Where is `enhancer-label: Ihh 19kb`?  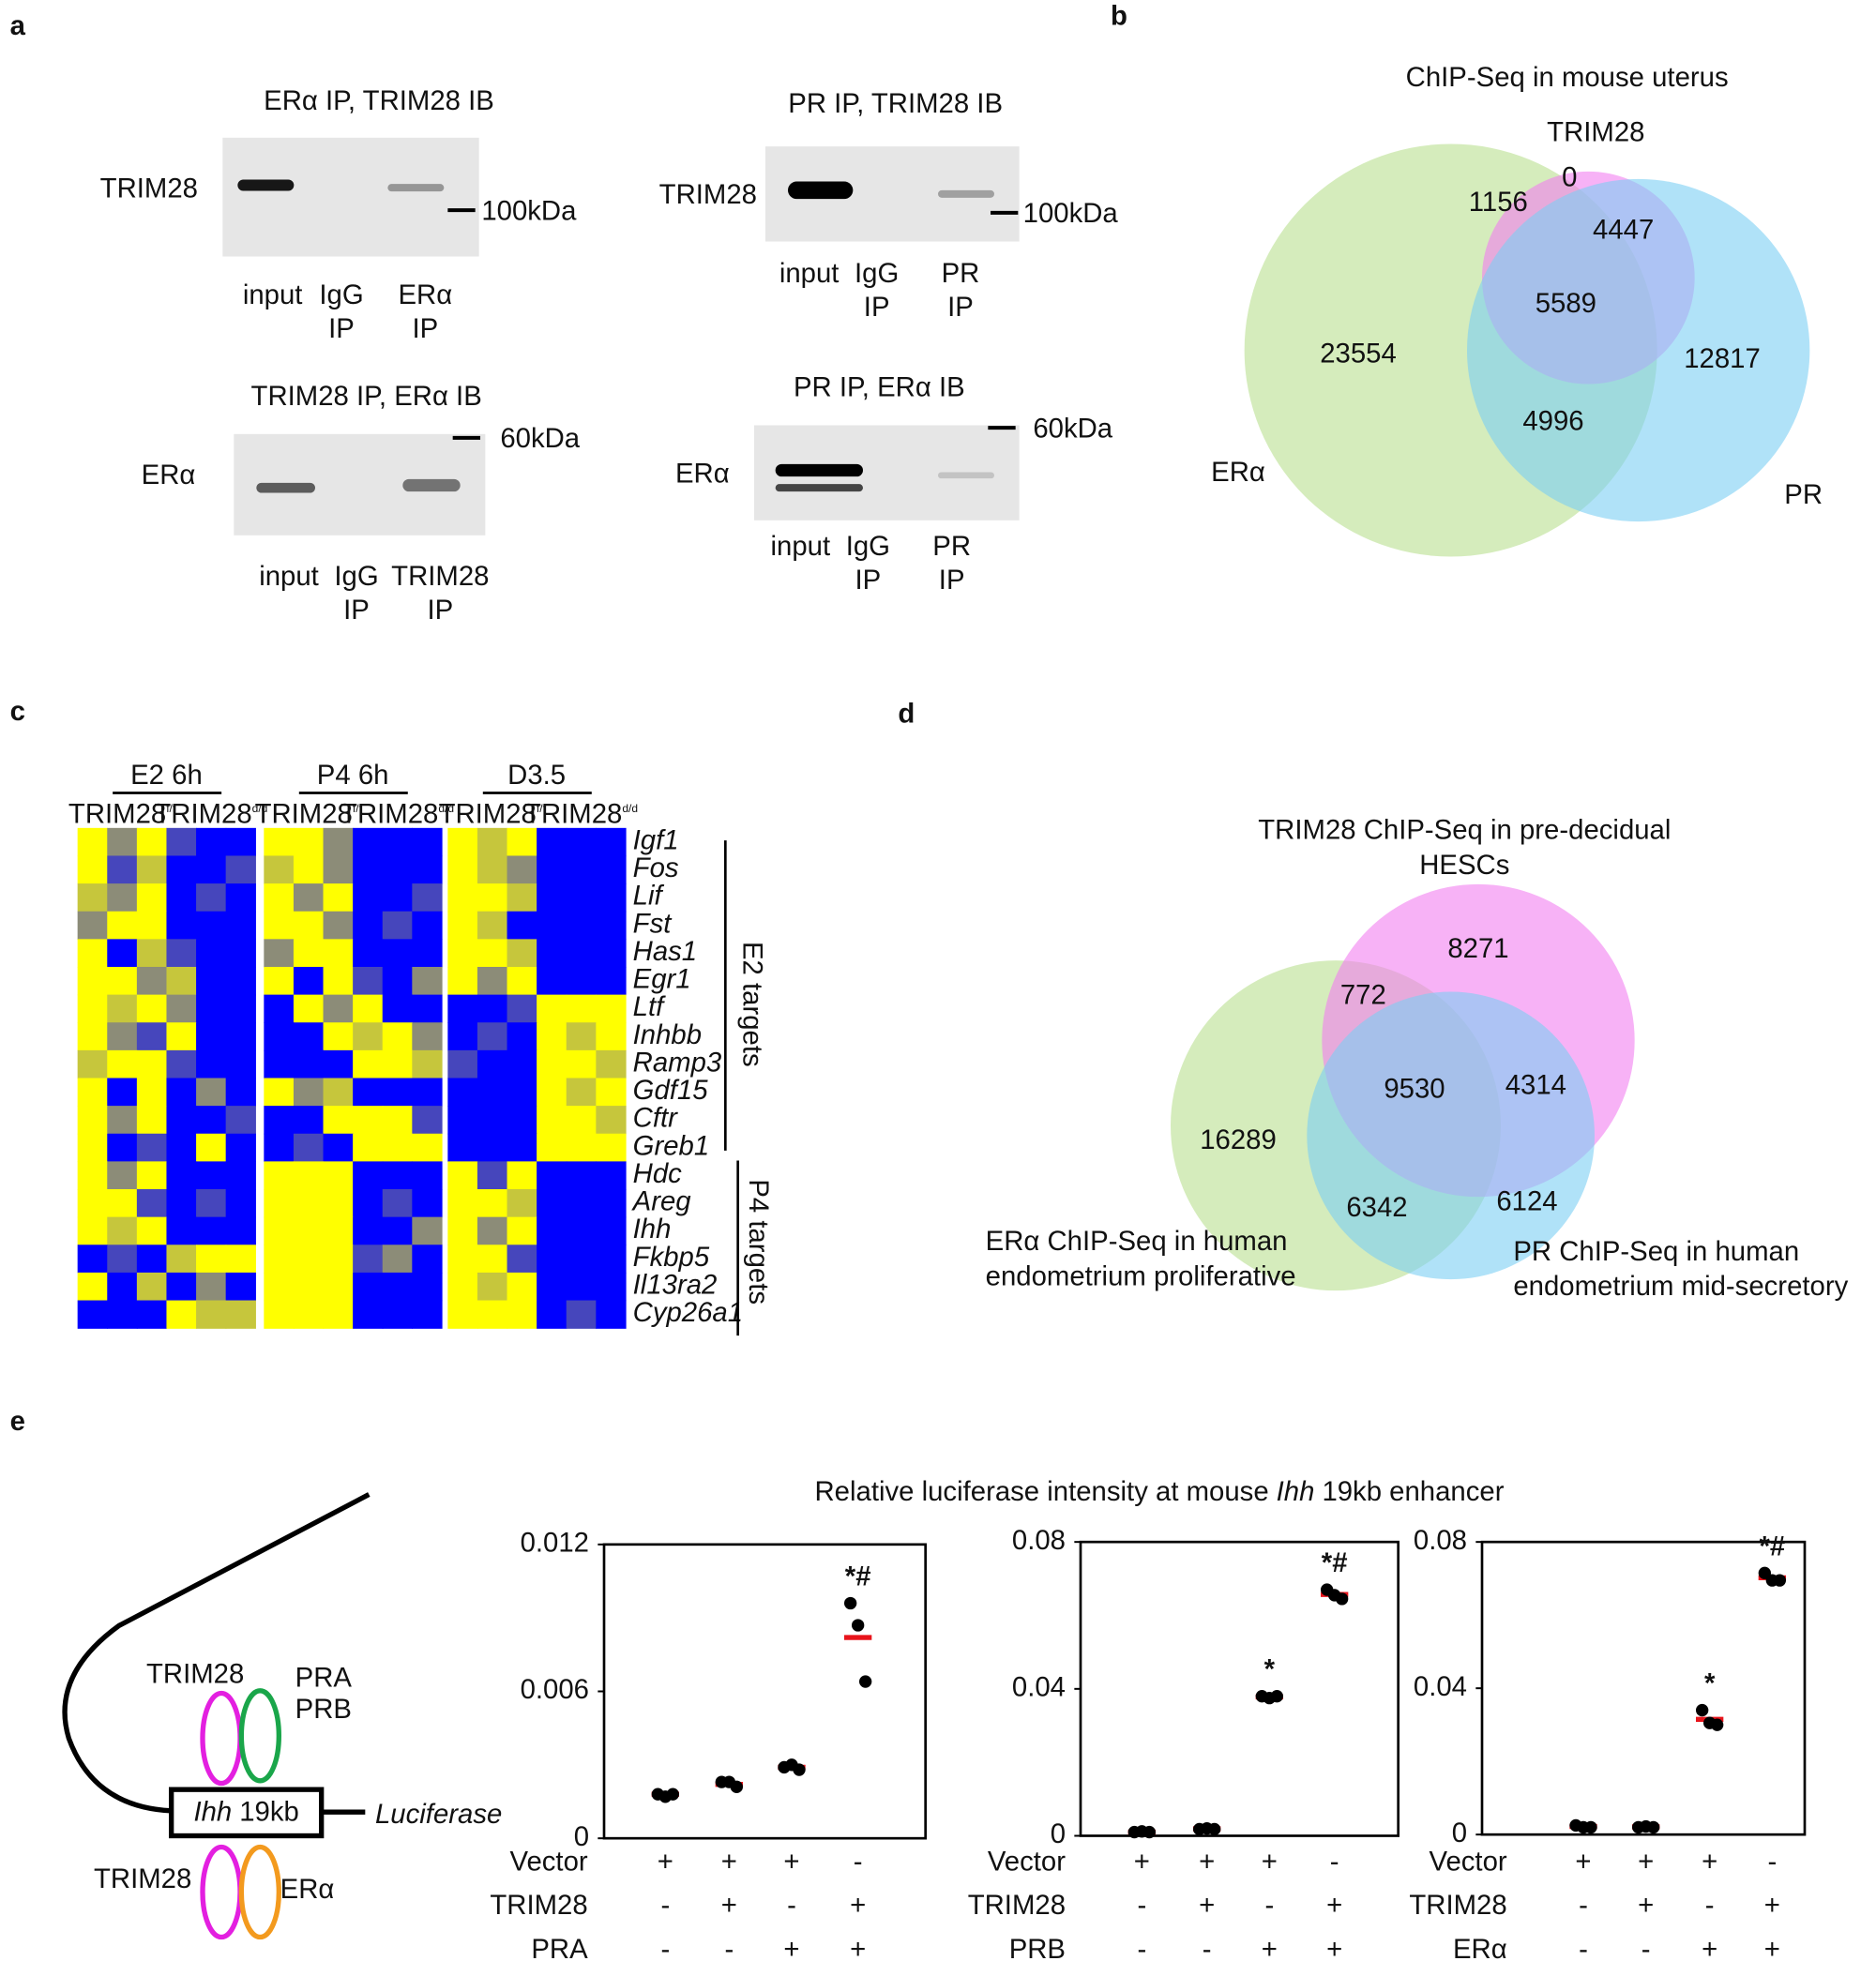
enhancer-label: Ihh 19kb is located at coordinates (245, 1812).